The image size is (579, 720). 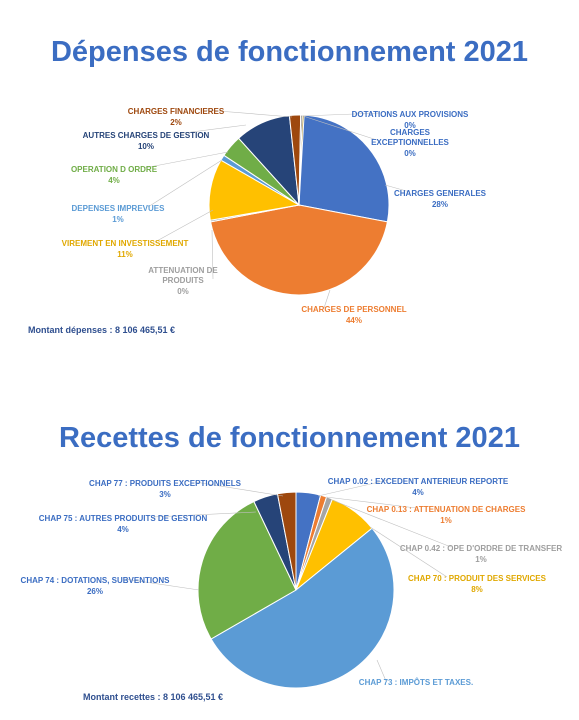 What do you see at coordinates (481, 548) in the screenshot?
I see `slice-label-2-3: CHAP 0.42 : OPE D'ORDRE DE TRANSFER` at bounding box center [481, 548].